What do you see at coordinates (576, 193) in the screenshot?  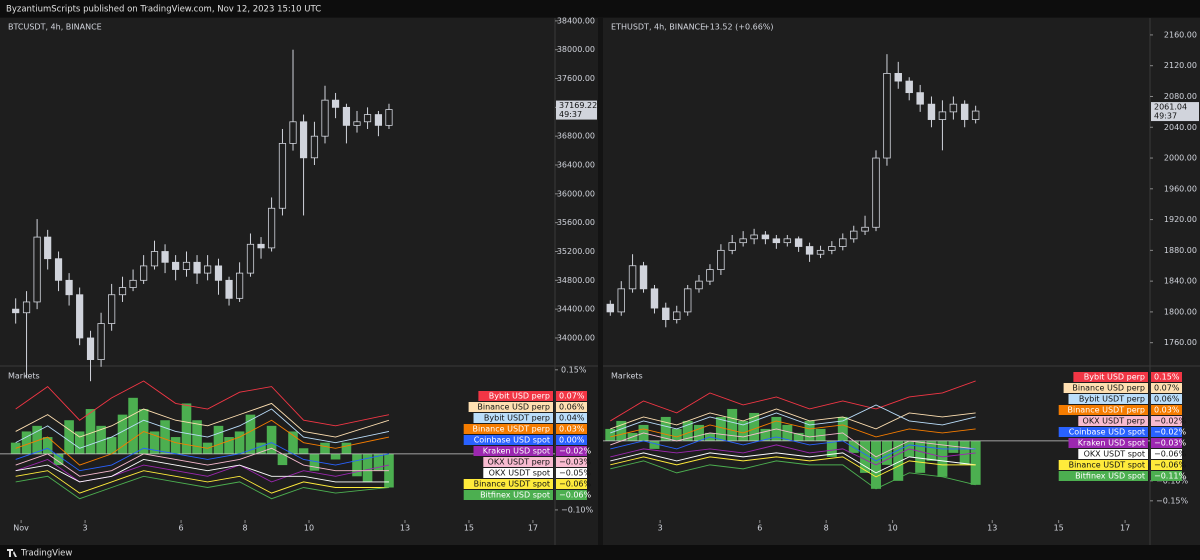 I see `y-tick-label: 36000.00` at bounding box center [576, 193].